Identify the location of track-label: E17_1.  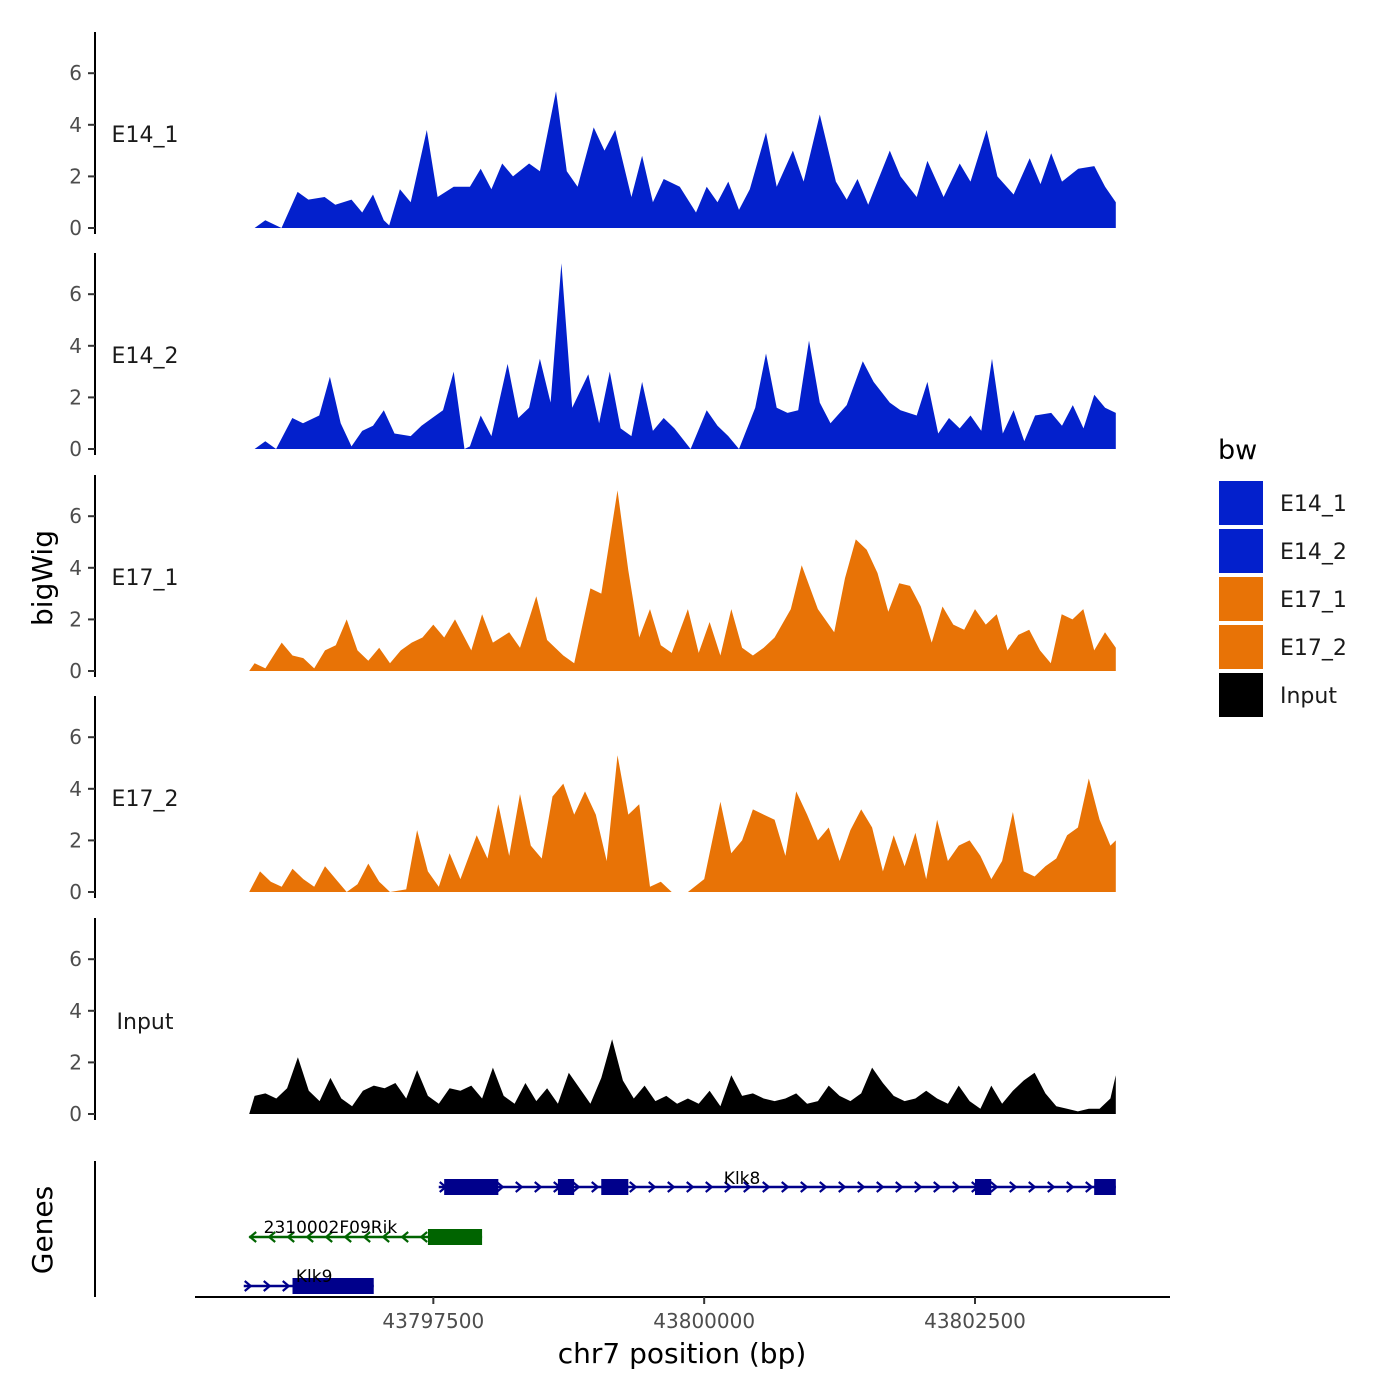
(145, 578).